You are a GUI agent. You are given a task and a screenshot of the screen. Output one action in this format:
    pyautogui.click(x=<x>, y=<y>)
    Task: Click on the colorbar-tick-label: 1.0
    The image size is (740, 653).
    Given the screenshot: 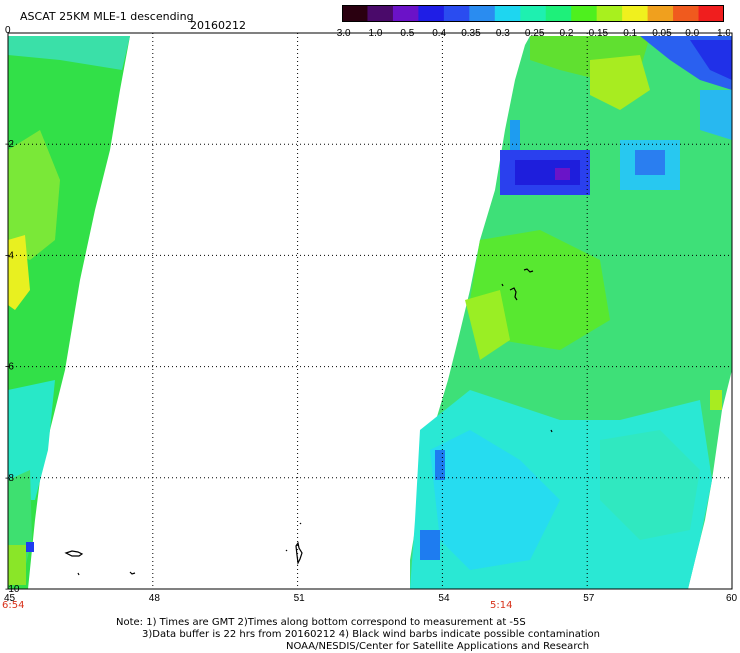 What is the action you would take?
    pyautogui.click(x=723, y=33)
    